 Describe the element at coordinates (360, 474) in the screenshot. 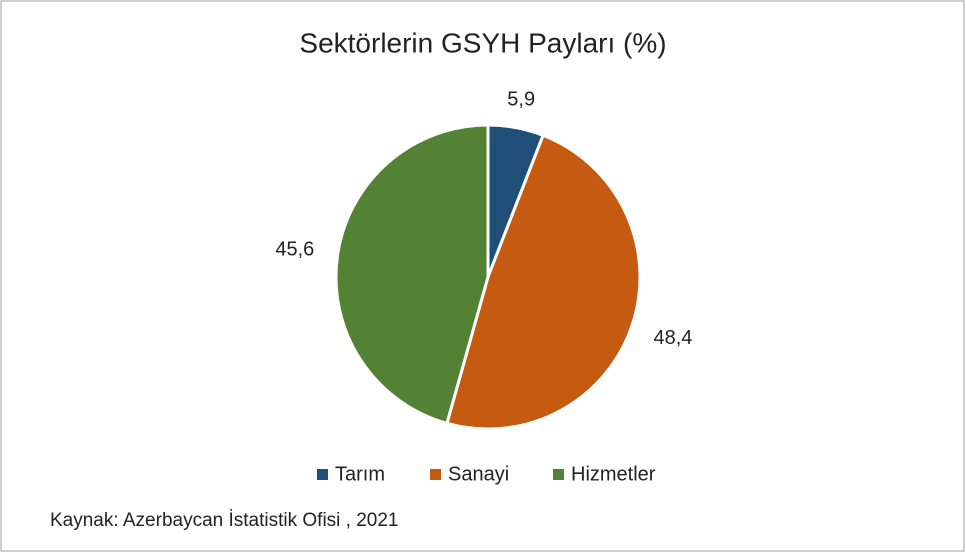

I see `legend-label: Tarım` at that location.